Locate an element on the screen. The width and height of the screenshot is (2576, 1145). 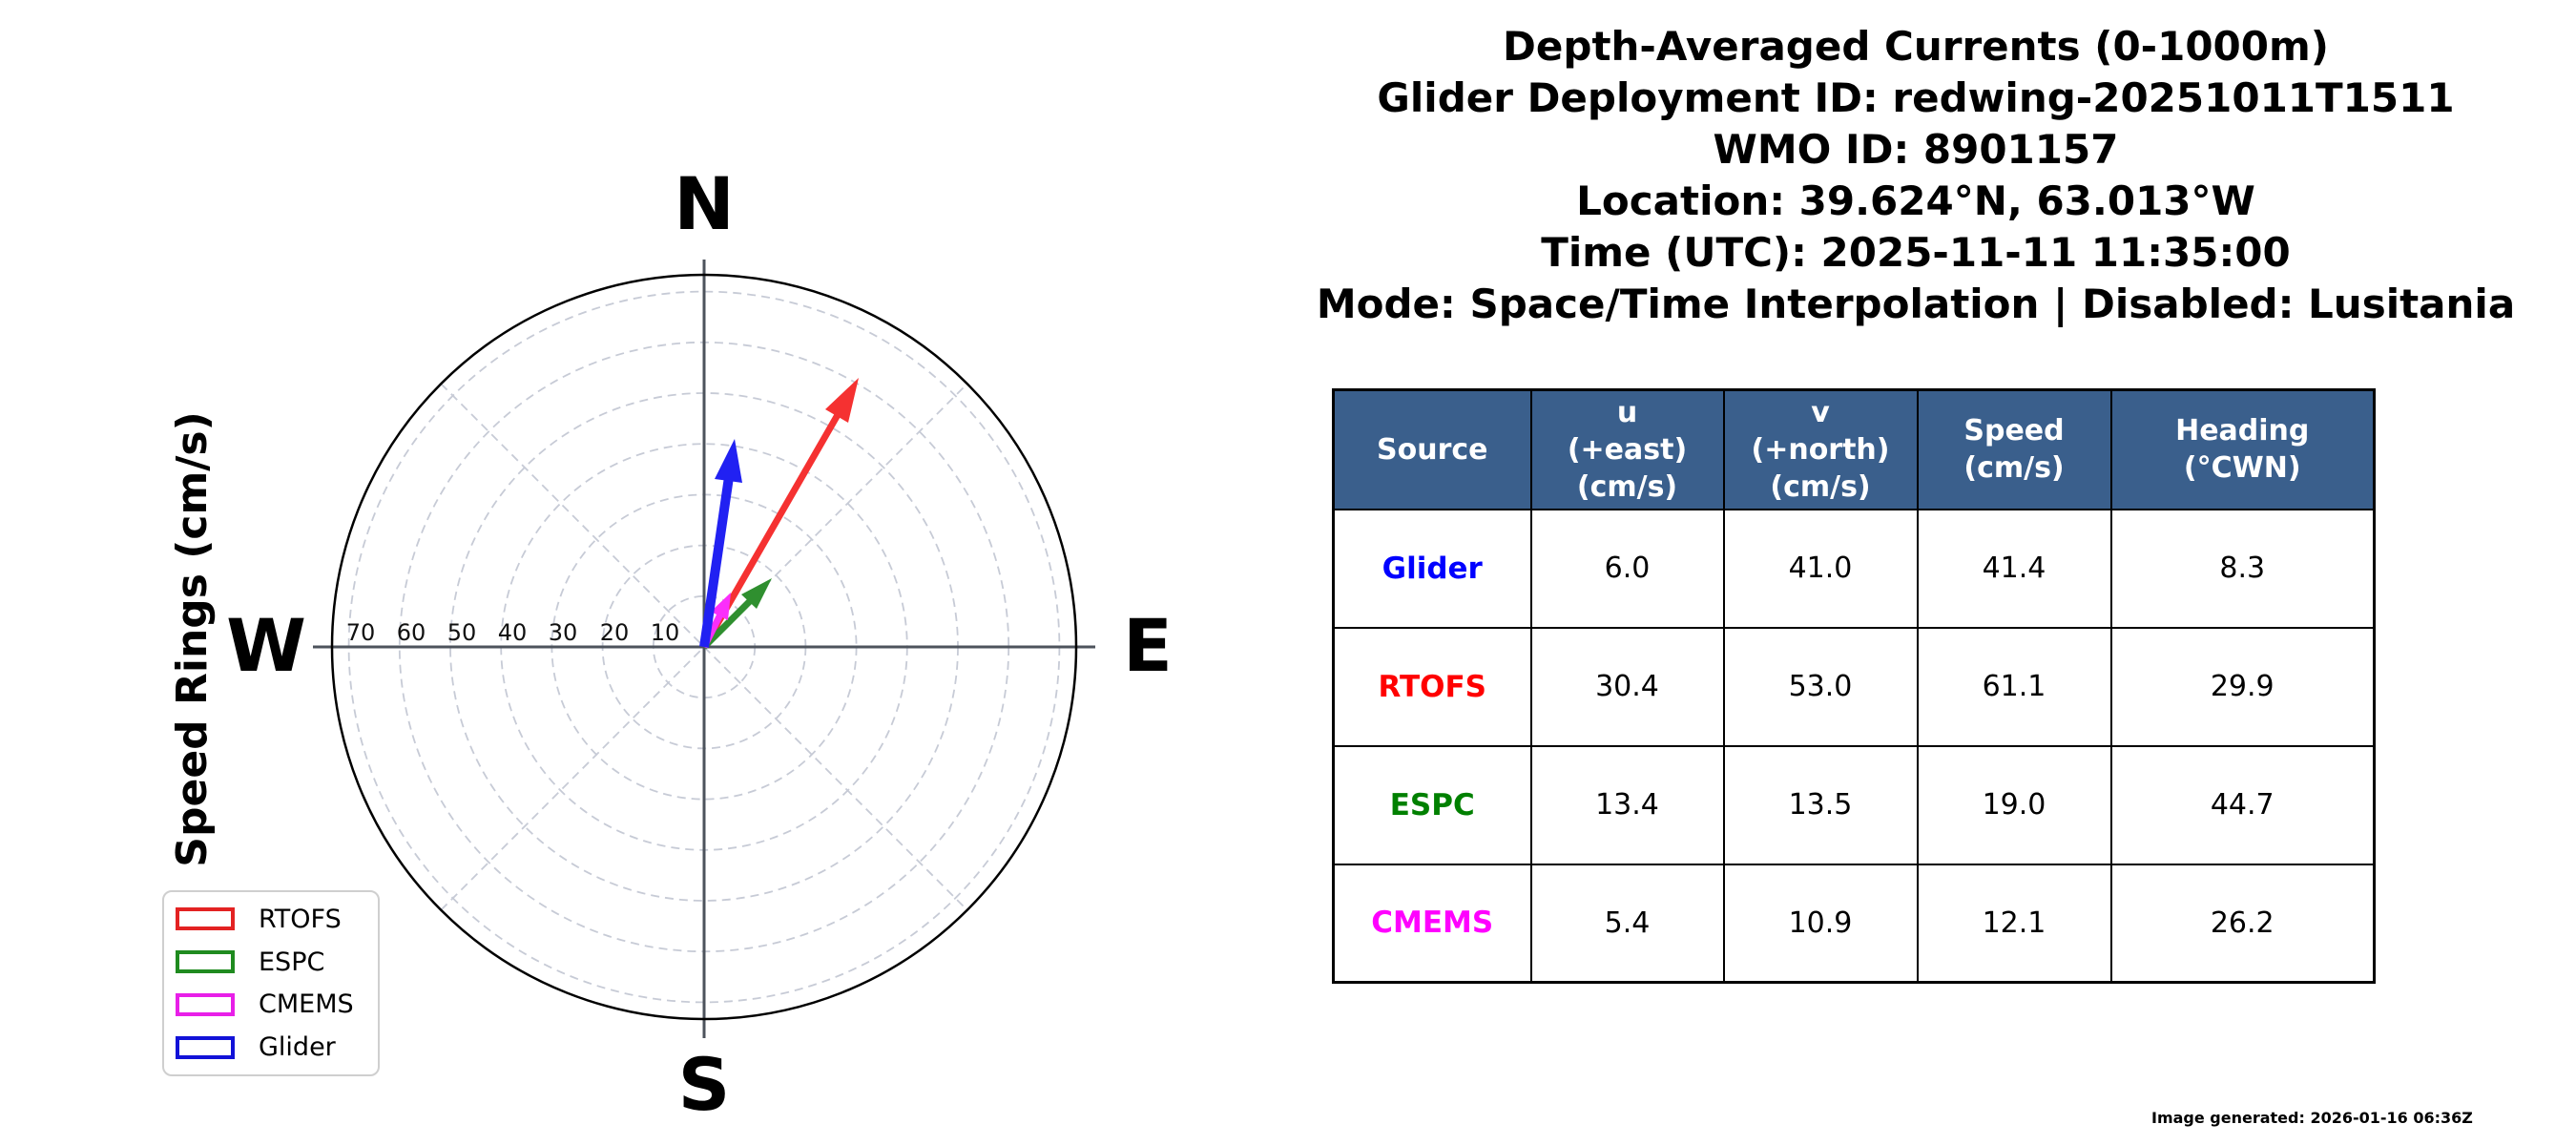
table-row-rtofs: RTOFS 30.4 53.0 61.1 29.9 is located at coordinates (1854, 687).